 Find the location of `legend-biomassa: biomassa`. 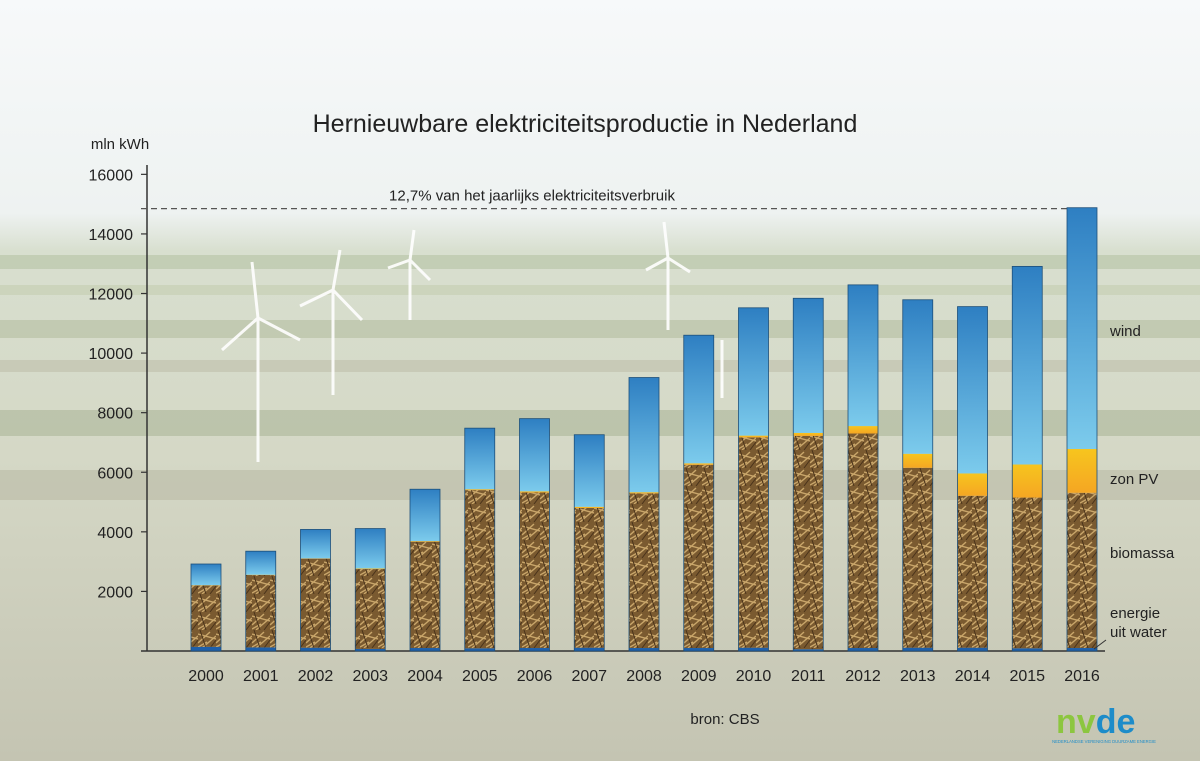

legend-biomassa: biomassa is located at coordinates (1142, 553).